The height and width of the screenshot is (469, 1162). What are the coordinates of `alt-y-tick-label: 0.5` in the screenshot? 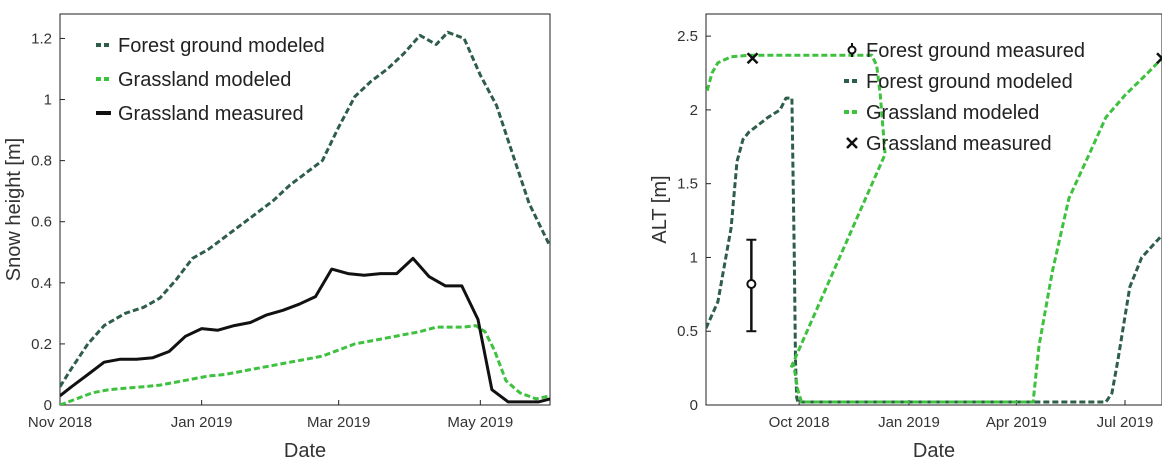 It's located at (687, 331).